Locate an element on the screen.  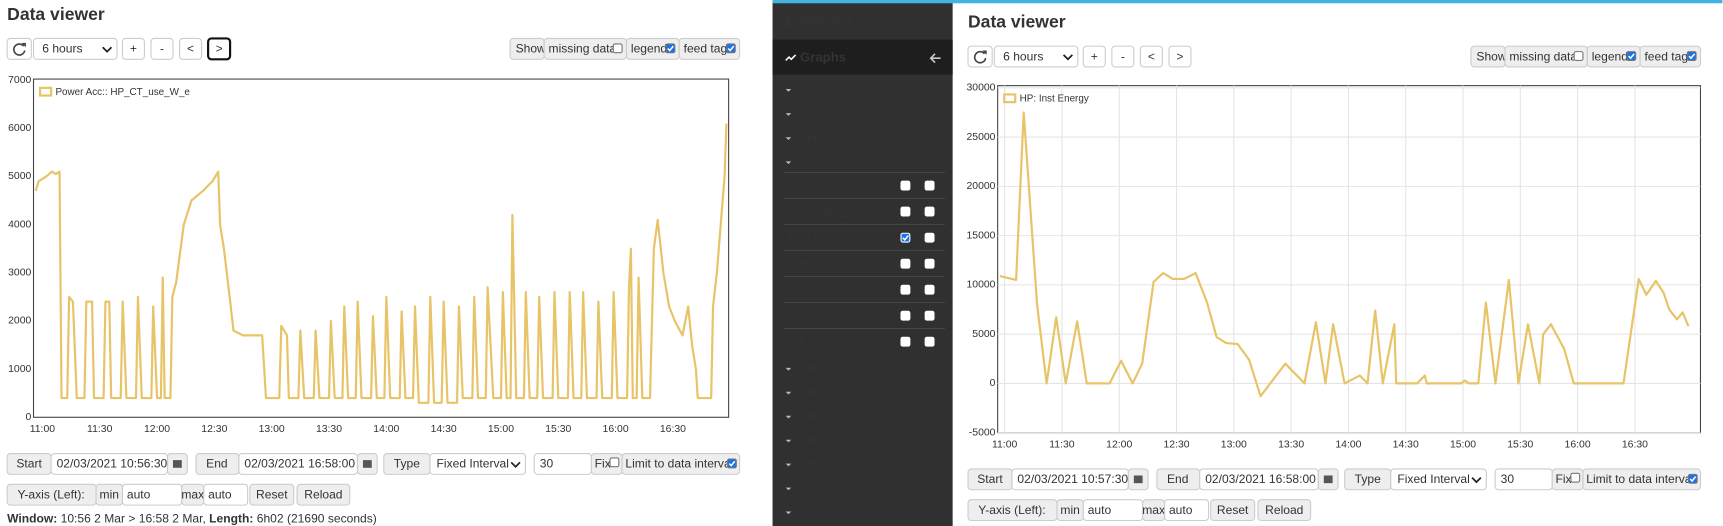
max-label-text: max is located at coordinates (1153, 510).